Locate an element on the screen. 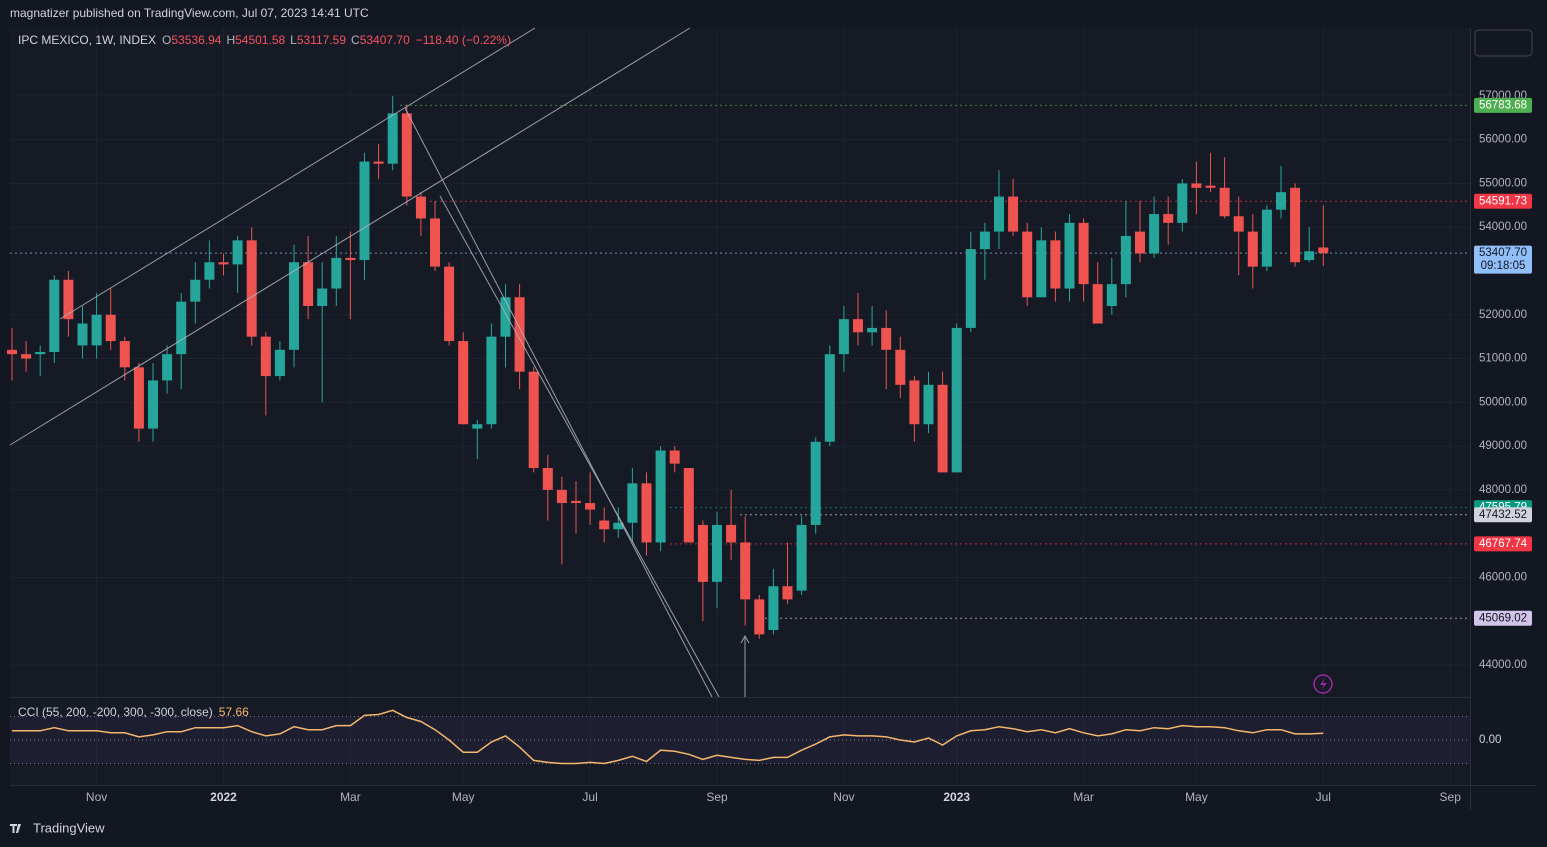 Image resolution: width=1547 pixels, height=847 pixels. legend-value: 54501.58 is located at coordinates (260, 40).